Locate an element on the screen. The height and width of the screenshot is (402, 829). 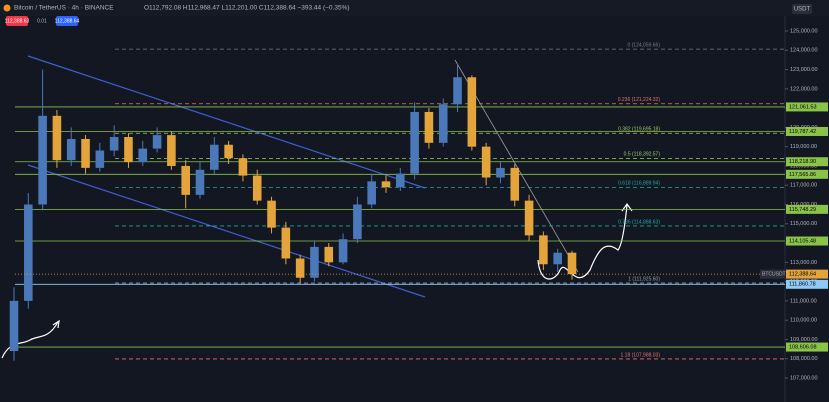
fib-label: 0.618 (116,889.94) is located at coordinates (639, 184).